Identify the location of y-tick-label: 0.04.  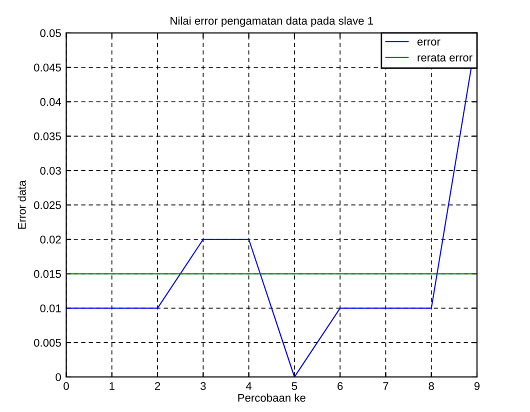
(51, 102).